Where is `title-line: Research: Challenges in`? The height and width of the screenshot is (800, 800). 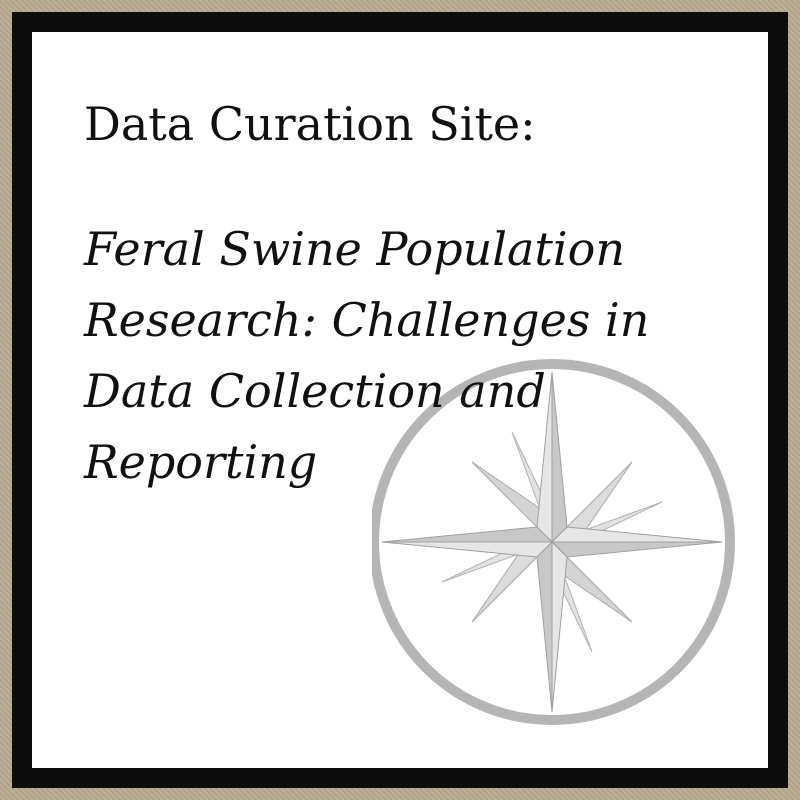
title-line: Research: Challenges in is located at coordinates (367, 320).